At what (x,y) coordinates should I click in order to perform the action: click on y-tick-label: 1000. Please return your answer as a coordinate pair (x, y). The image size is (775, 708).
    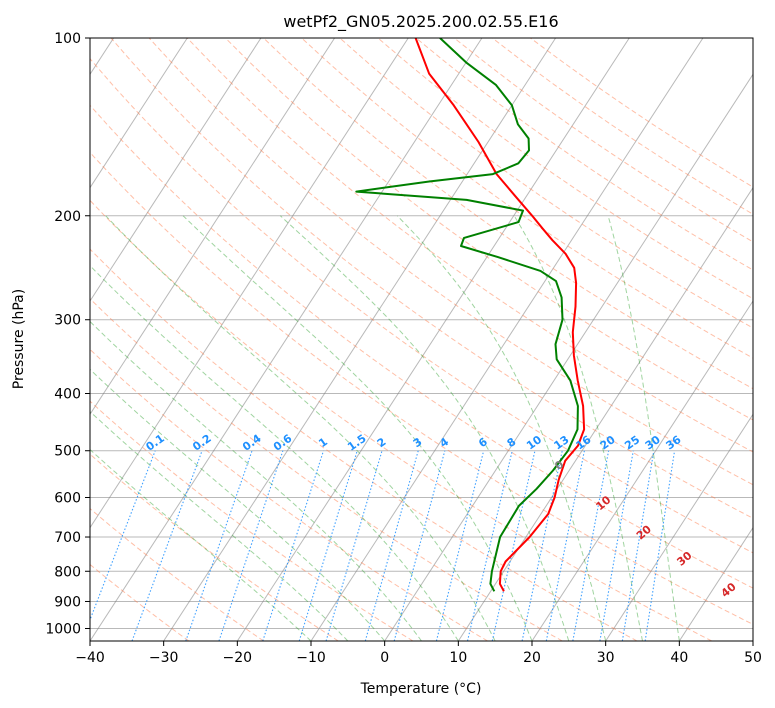
    Looking at the image, I should click on (63, 629).